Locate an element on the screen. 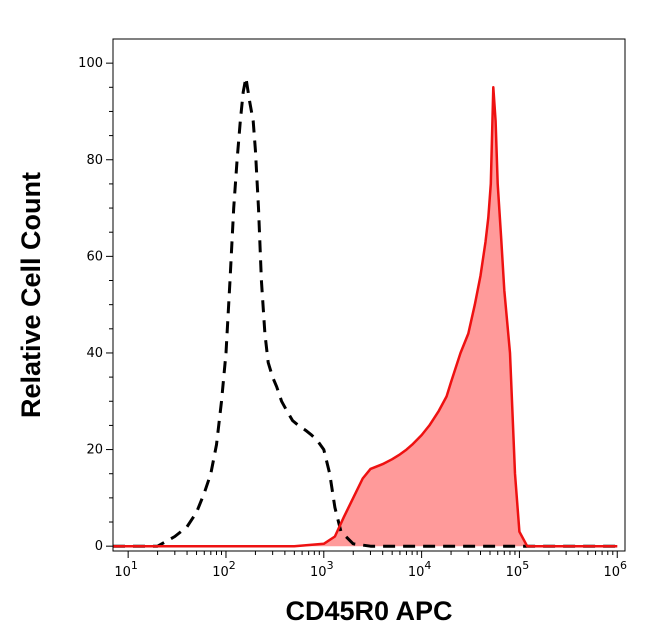  y-tick-label: 40 is located at coordinates (94, 353).